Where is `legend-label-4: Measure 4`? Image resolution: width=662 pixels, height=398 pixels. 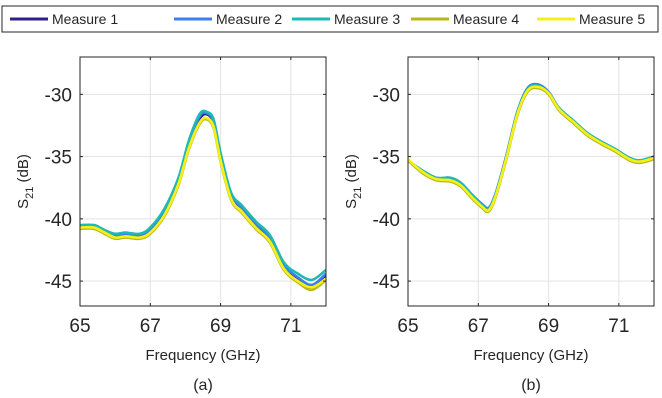
legend-label-4: Measure 4 is located at coordinates (486, 19).